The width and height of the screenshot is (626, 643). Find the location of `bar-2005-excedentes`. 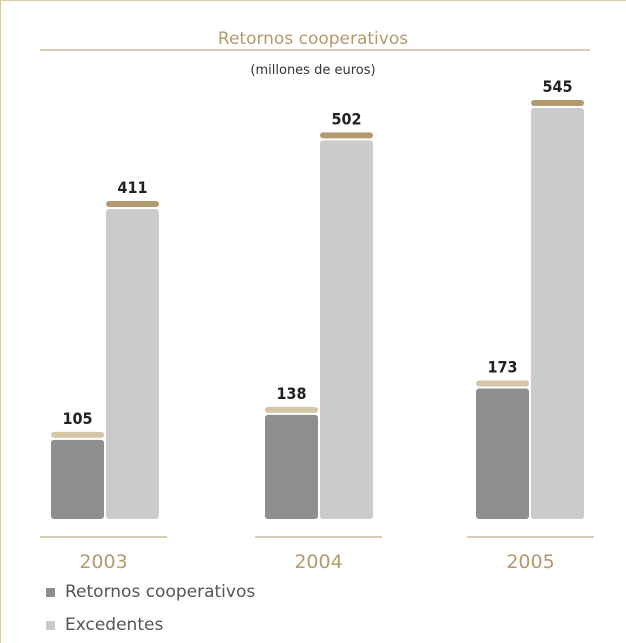

bar-2005-excedentes is located at coordinates (557, 313).